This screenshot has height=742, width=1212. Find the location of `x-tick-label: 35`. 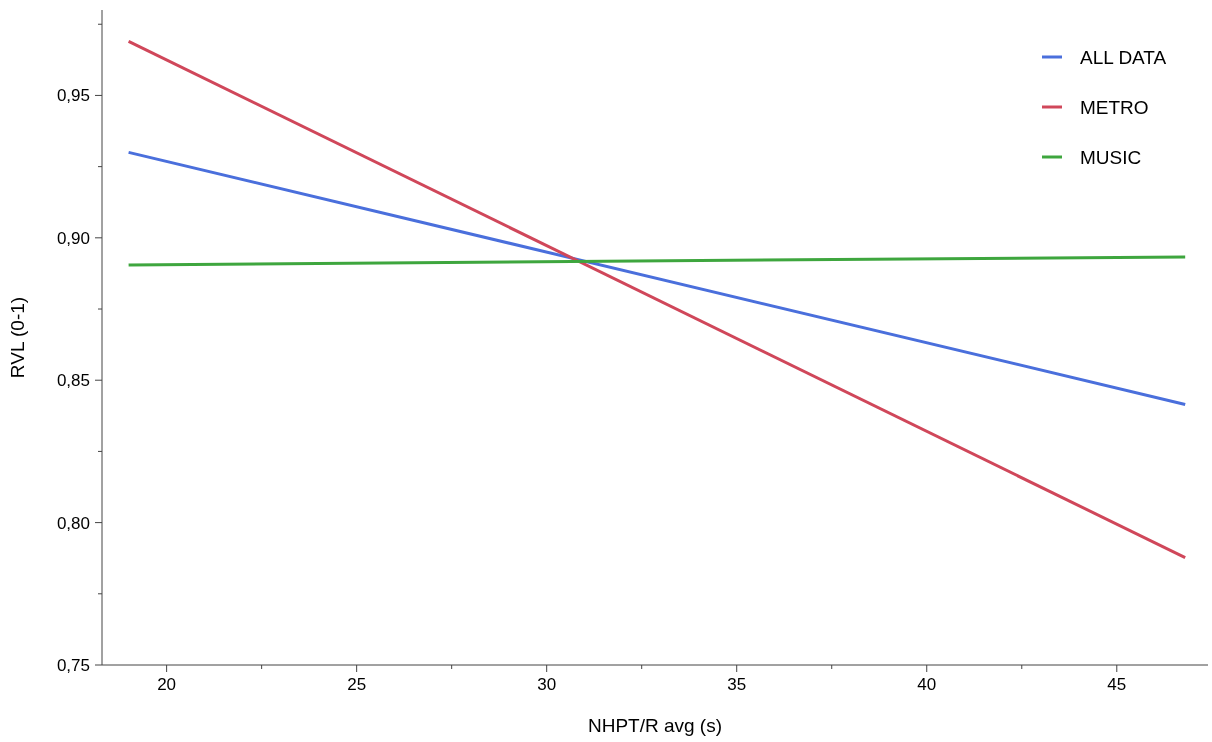

x-tick-label: 35 is located at coordinates (737, 684).